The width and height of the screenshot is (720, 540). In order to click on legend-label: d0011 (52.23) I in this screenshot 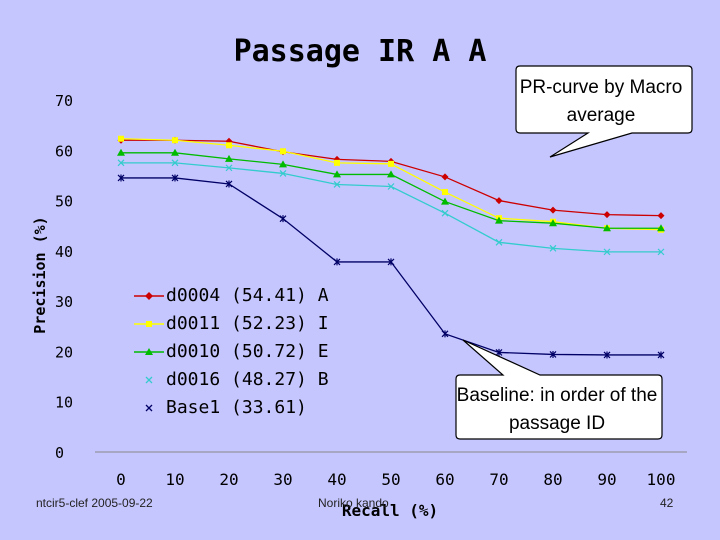, I will do `click(247, 323)`.